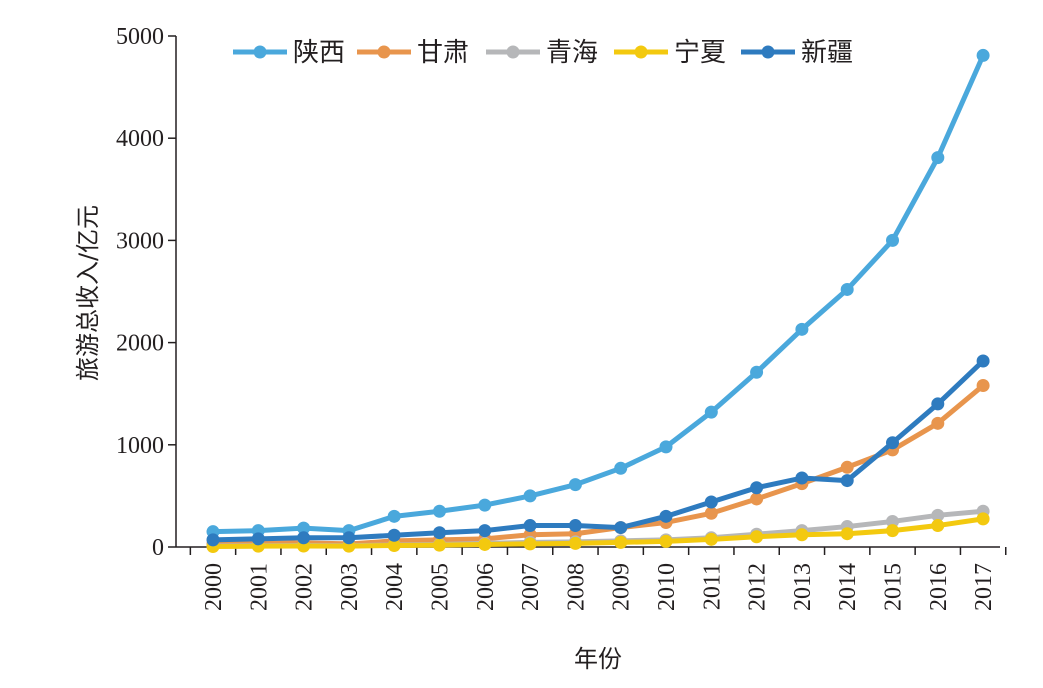  I want to click on x-tick-label: 2008, so click(576, 587).